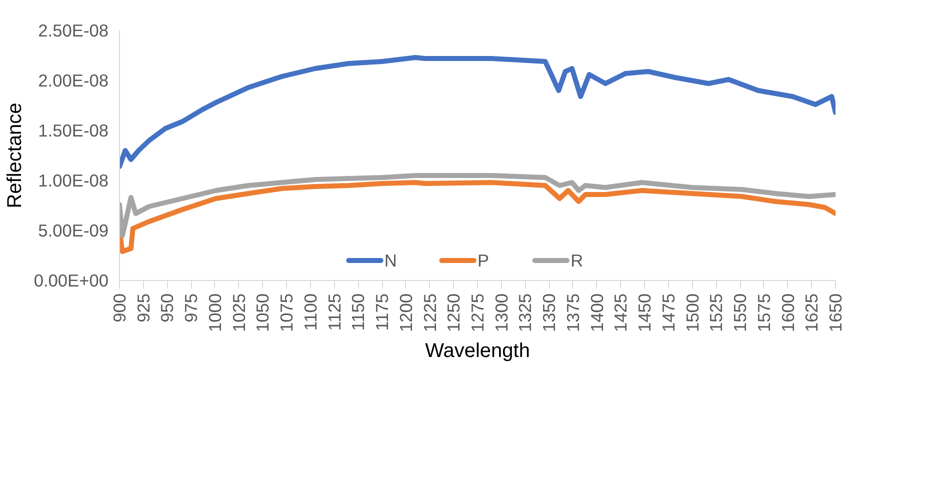  What do you see at coordinates (430, 312) in the screenshot?
I see `x-tick-label: 1225` at bounding box center [430, 312].